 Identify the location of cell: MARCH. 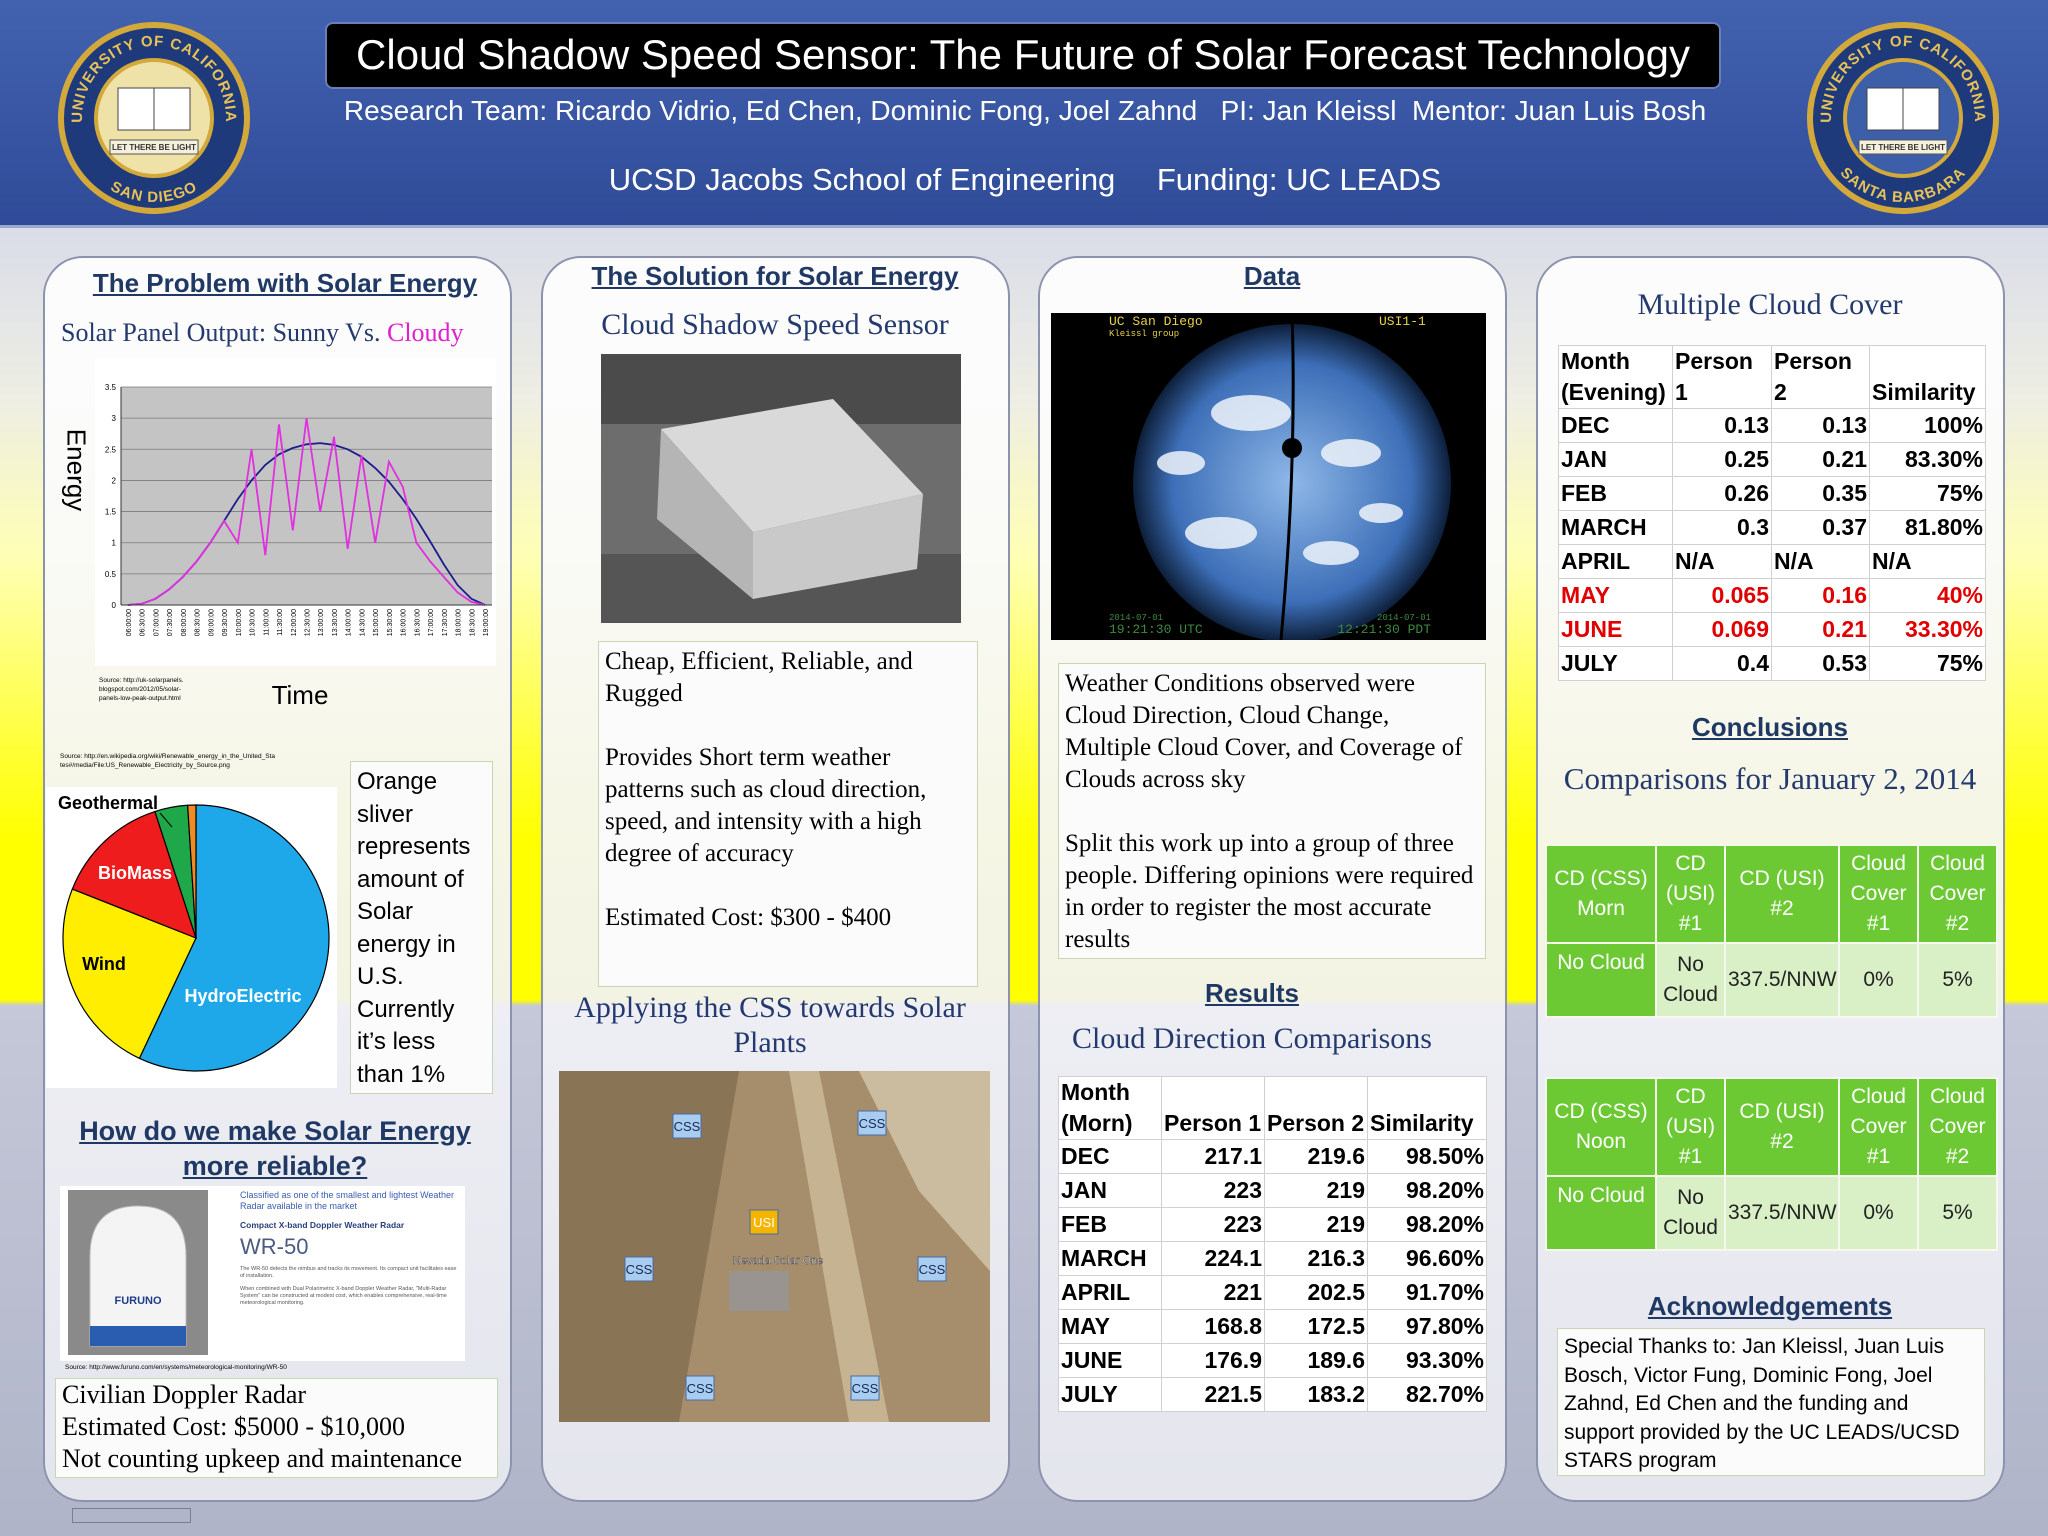
(1615, 527).